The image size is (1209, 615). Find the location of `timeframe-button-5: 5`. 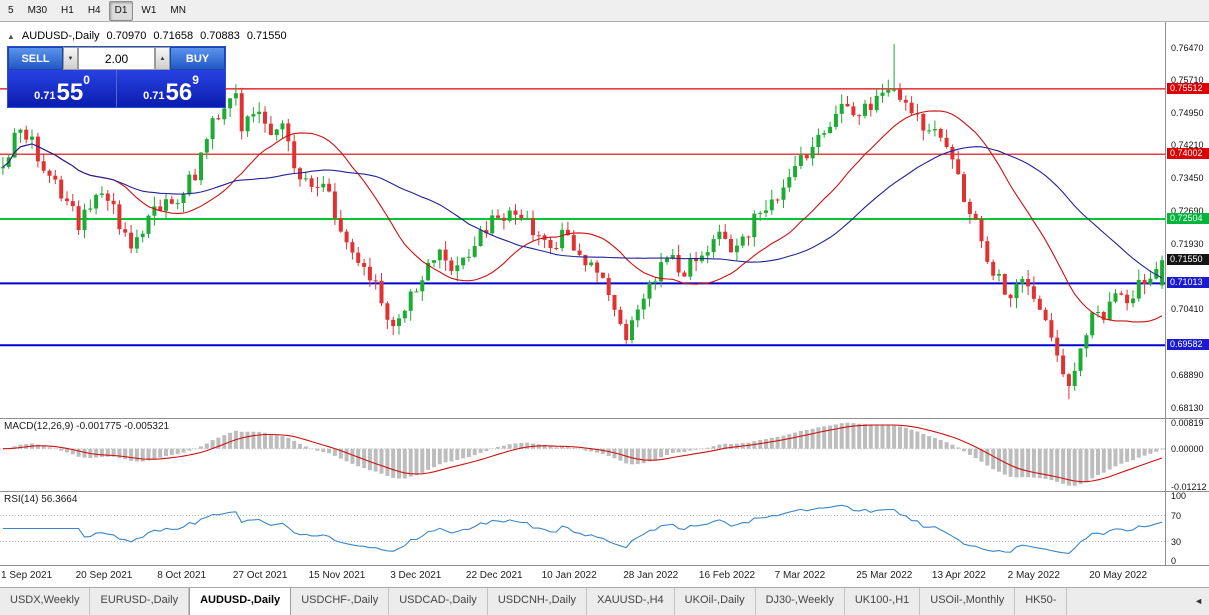

timeframe-button-5: 5 is located at coordinates (11, 10).